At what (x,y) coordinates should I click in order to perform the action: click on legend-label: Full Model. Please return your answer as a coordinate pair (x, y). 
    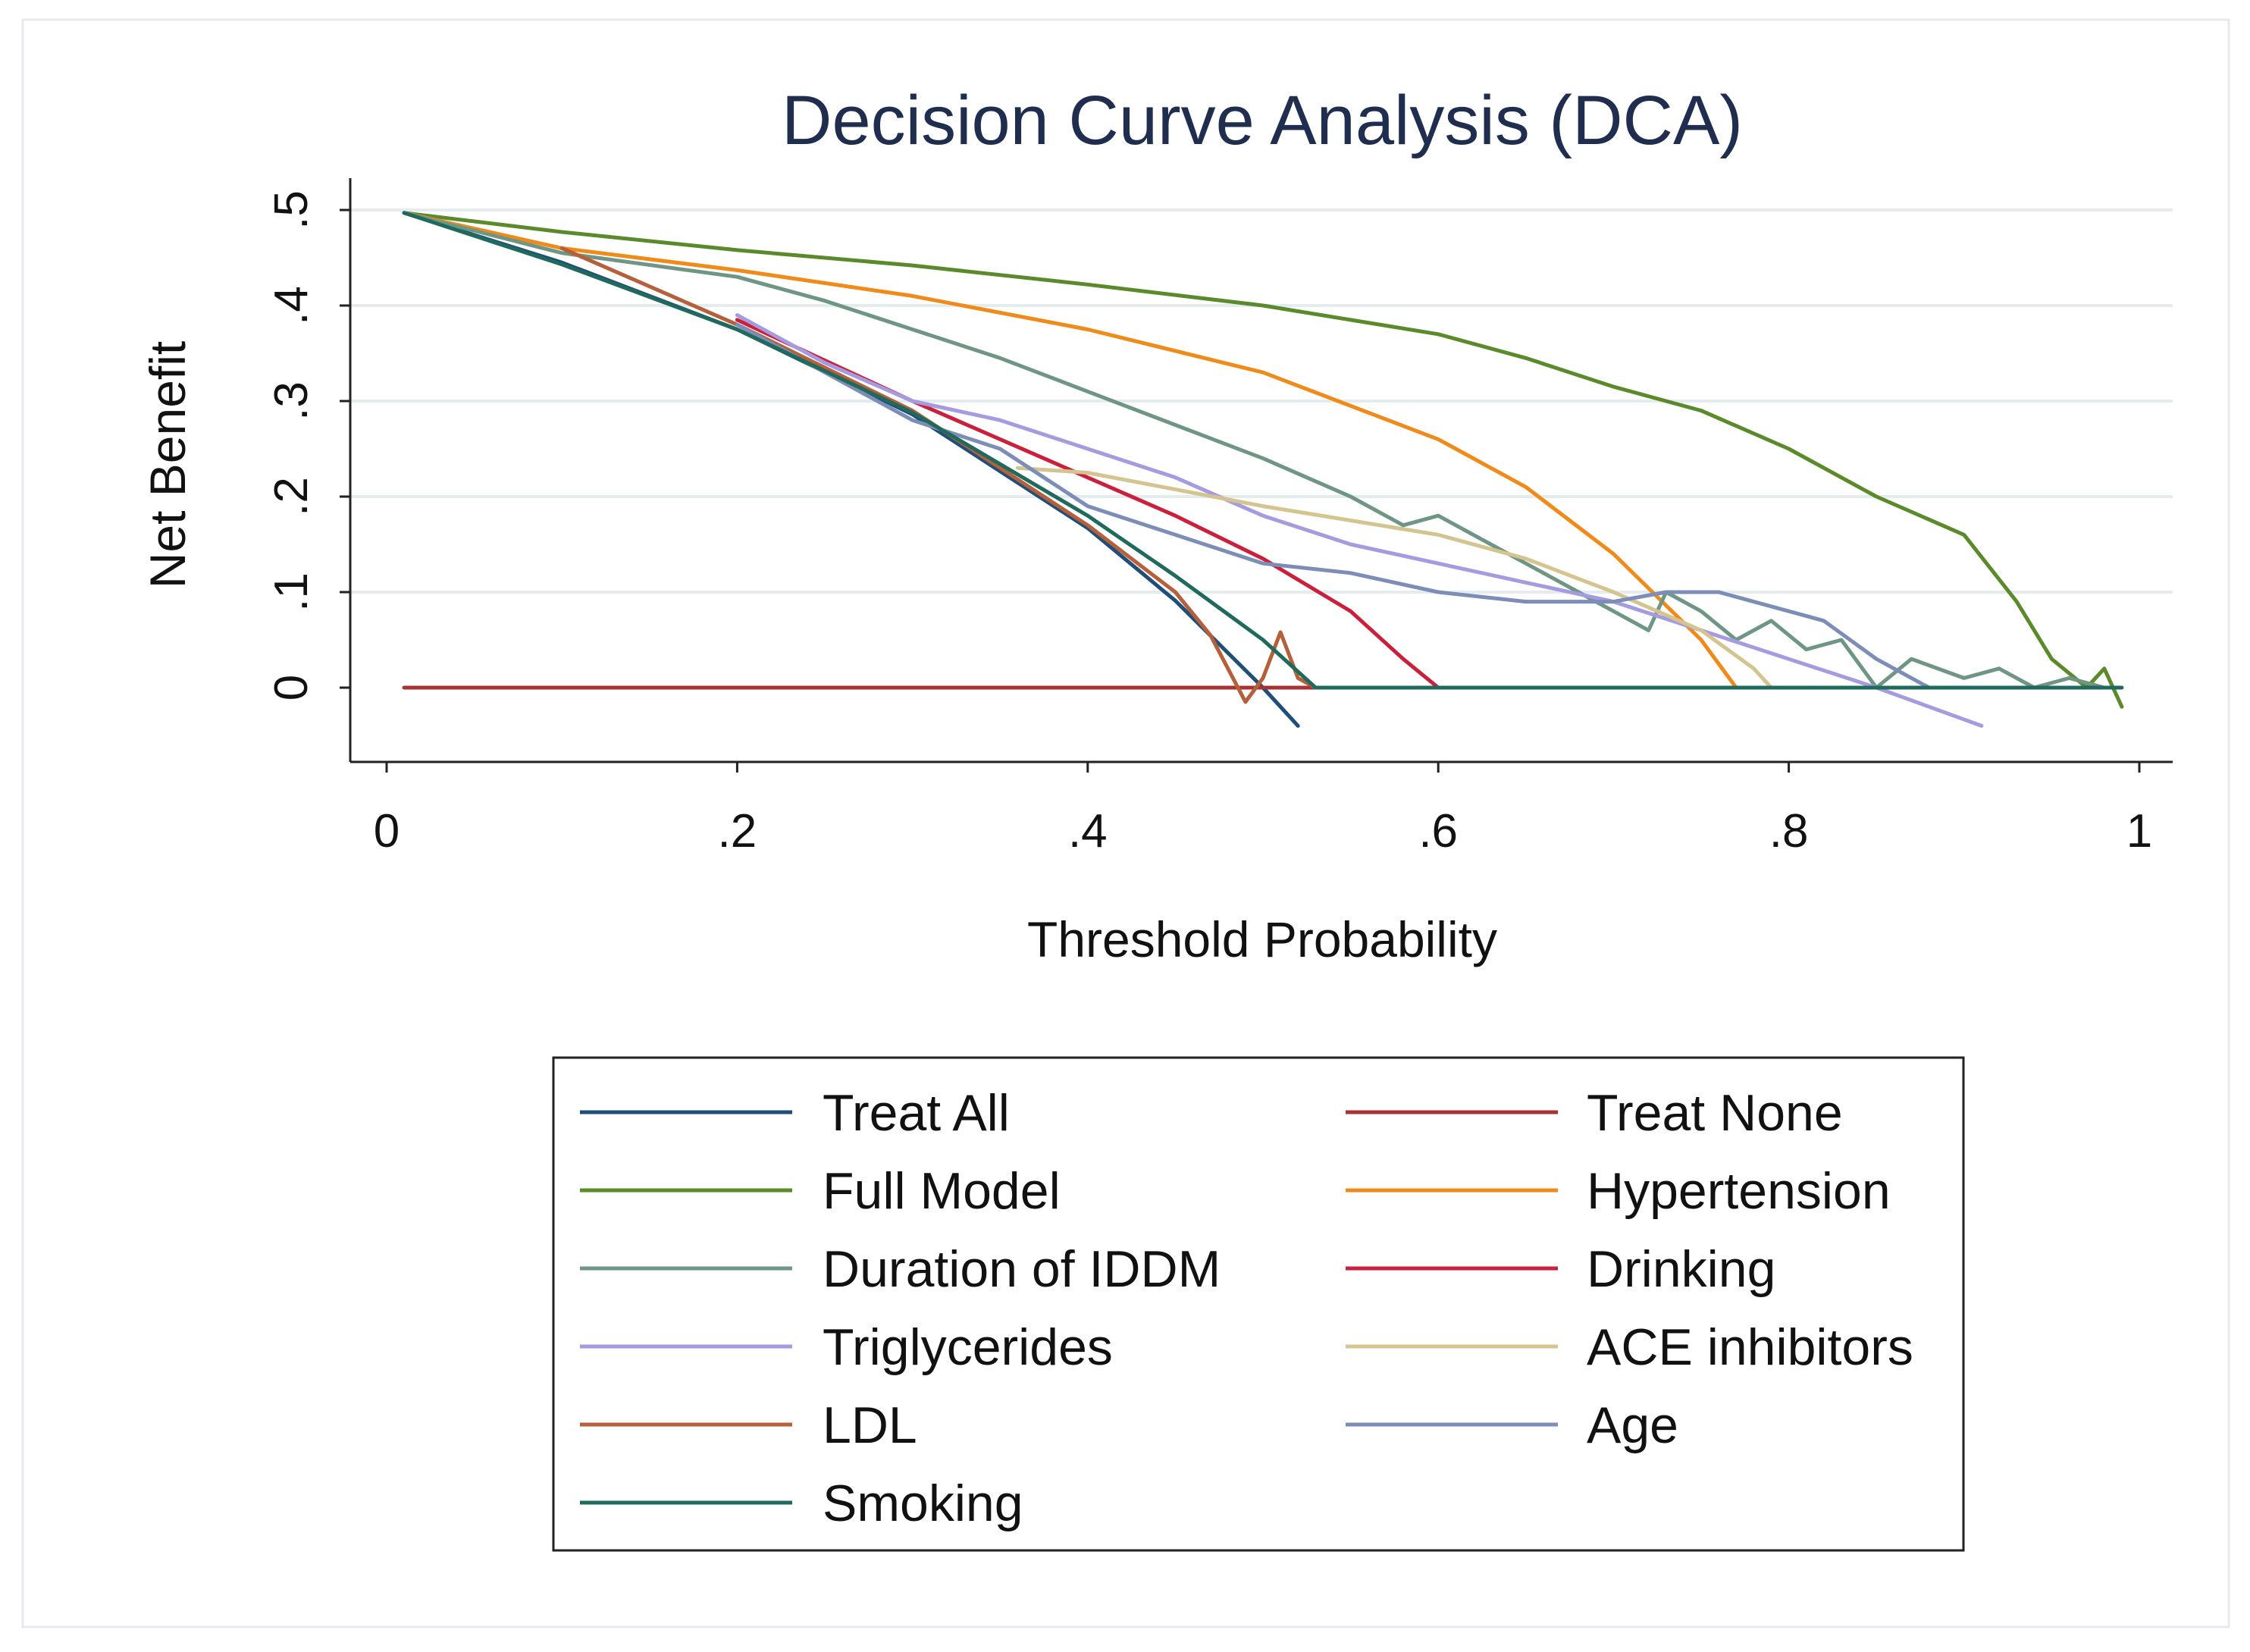
    Looking at the image, I should click on (942, 1191).